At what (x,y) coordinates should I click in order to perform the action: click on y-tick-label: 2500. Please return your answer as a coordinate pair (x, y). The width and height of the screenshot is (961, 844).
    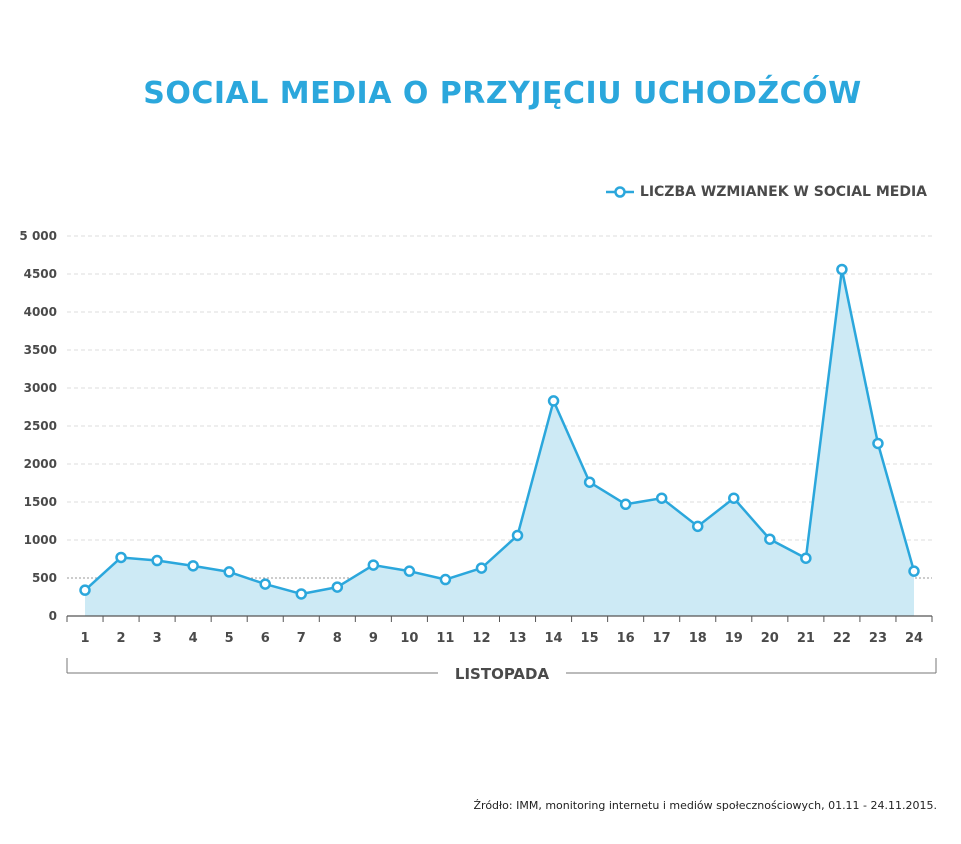
    Looking at the image, I should click on (40, 426).